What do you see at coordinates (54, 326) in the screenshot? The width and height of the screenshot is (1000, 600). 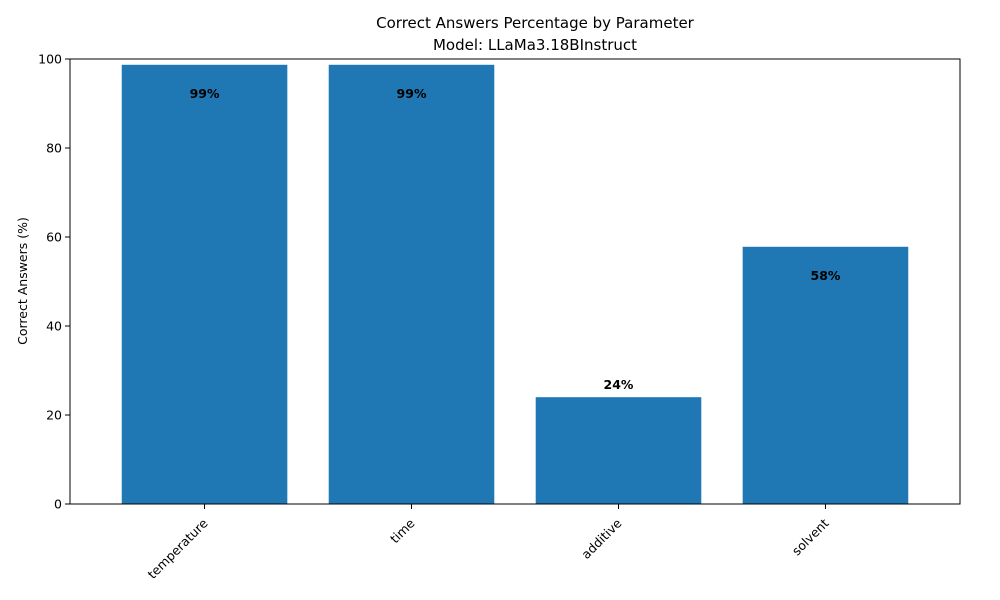 I see `y-tick-label: 40` at bounding box center [54, 326].